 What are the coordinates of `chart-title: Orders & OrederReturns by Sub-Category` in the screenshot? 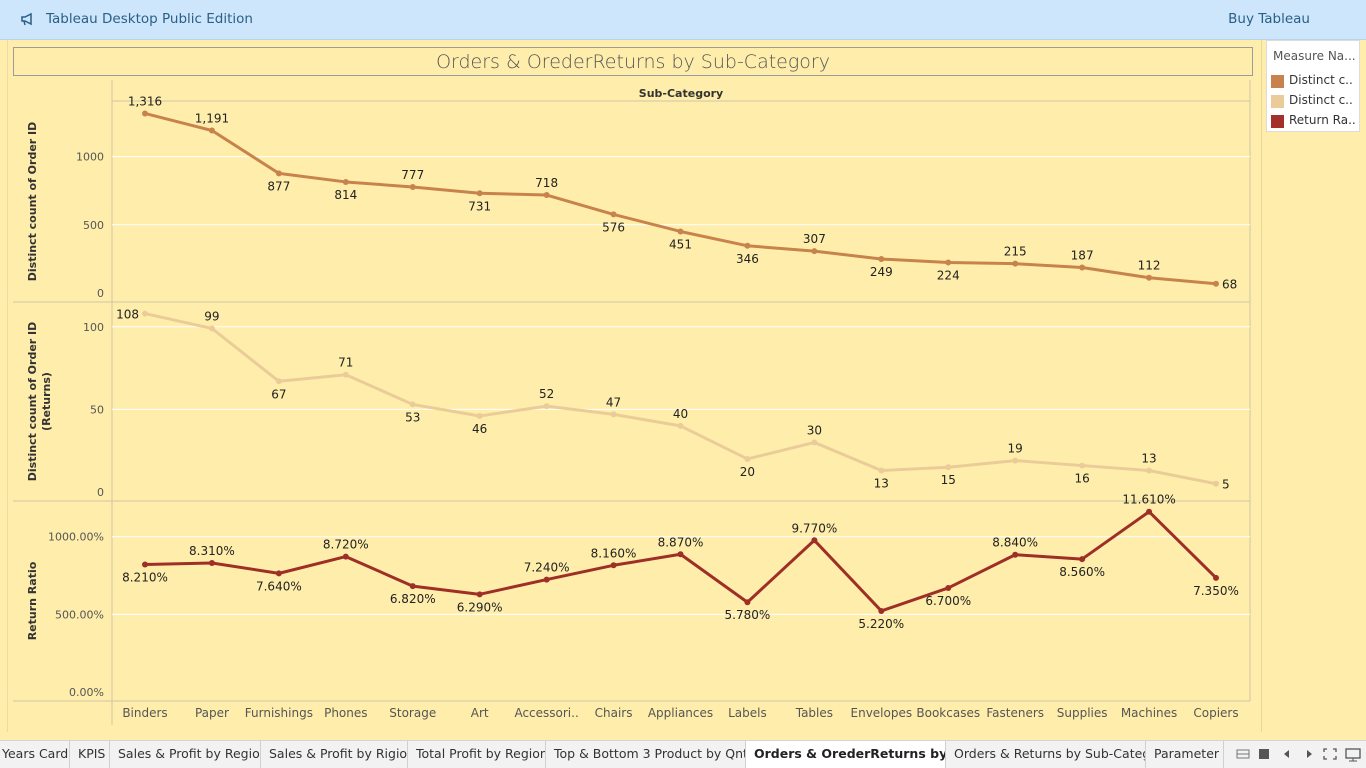 It's located at (633, 61).